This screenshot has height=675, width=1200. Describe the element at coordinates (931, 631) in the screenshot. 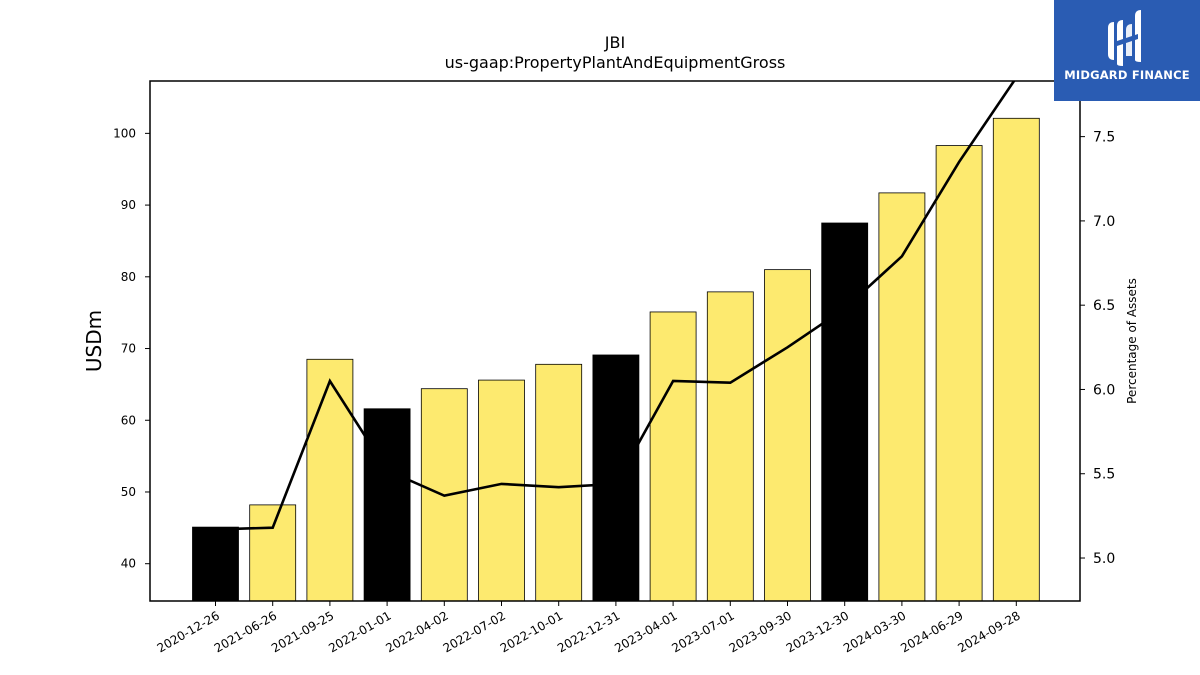

I see `x-tick-label: 2024-06-29` at that location.